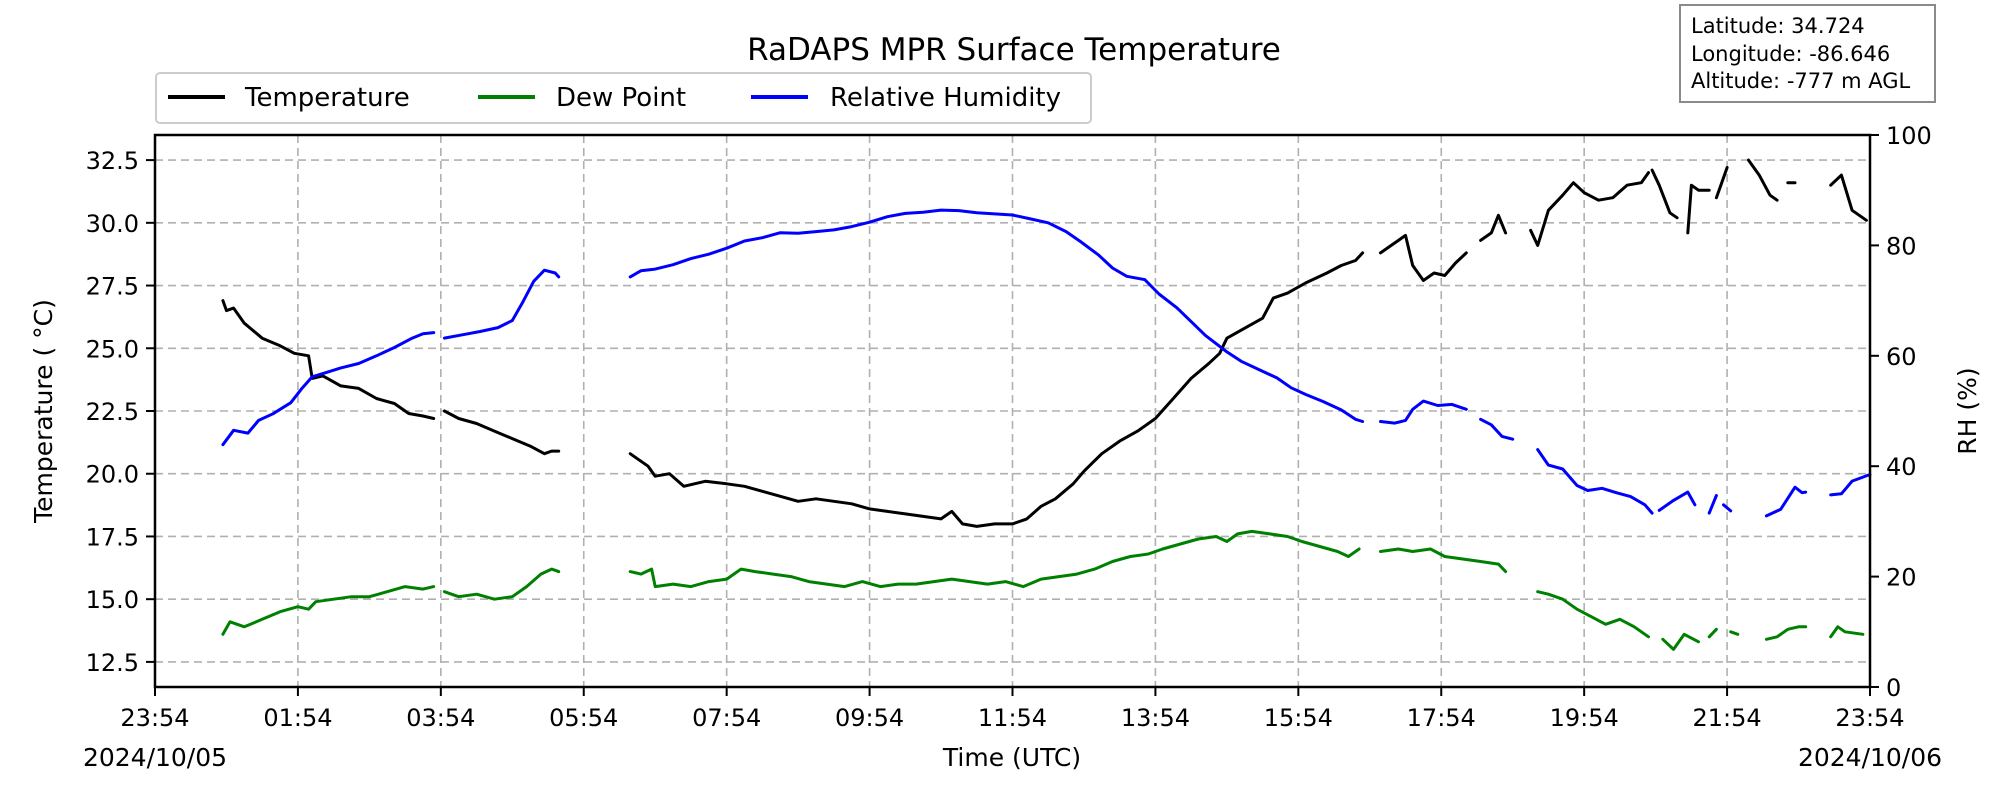 Image resolution: width=2000 pixels, height=800 pixels. I want to click on y-tick-label-8: 32.5, so click(112, 161).